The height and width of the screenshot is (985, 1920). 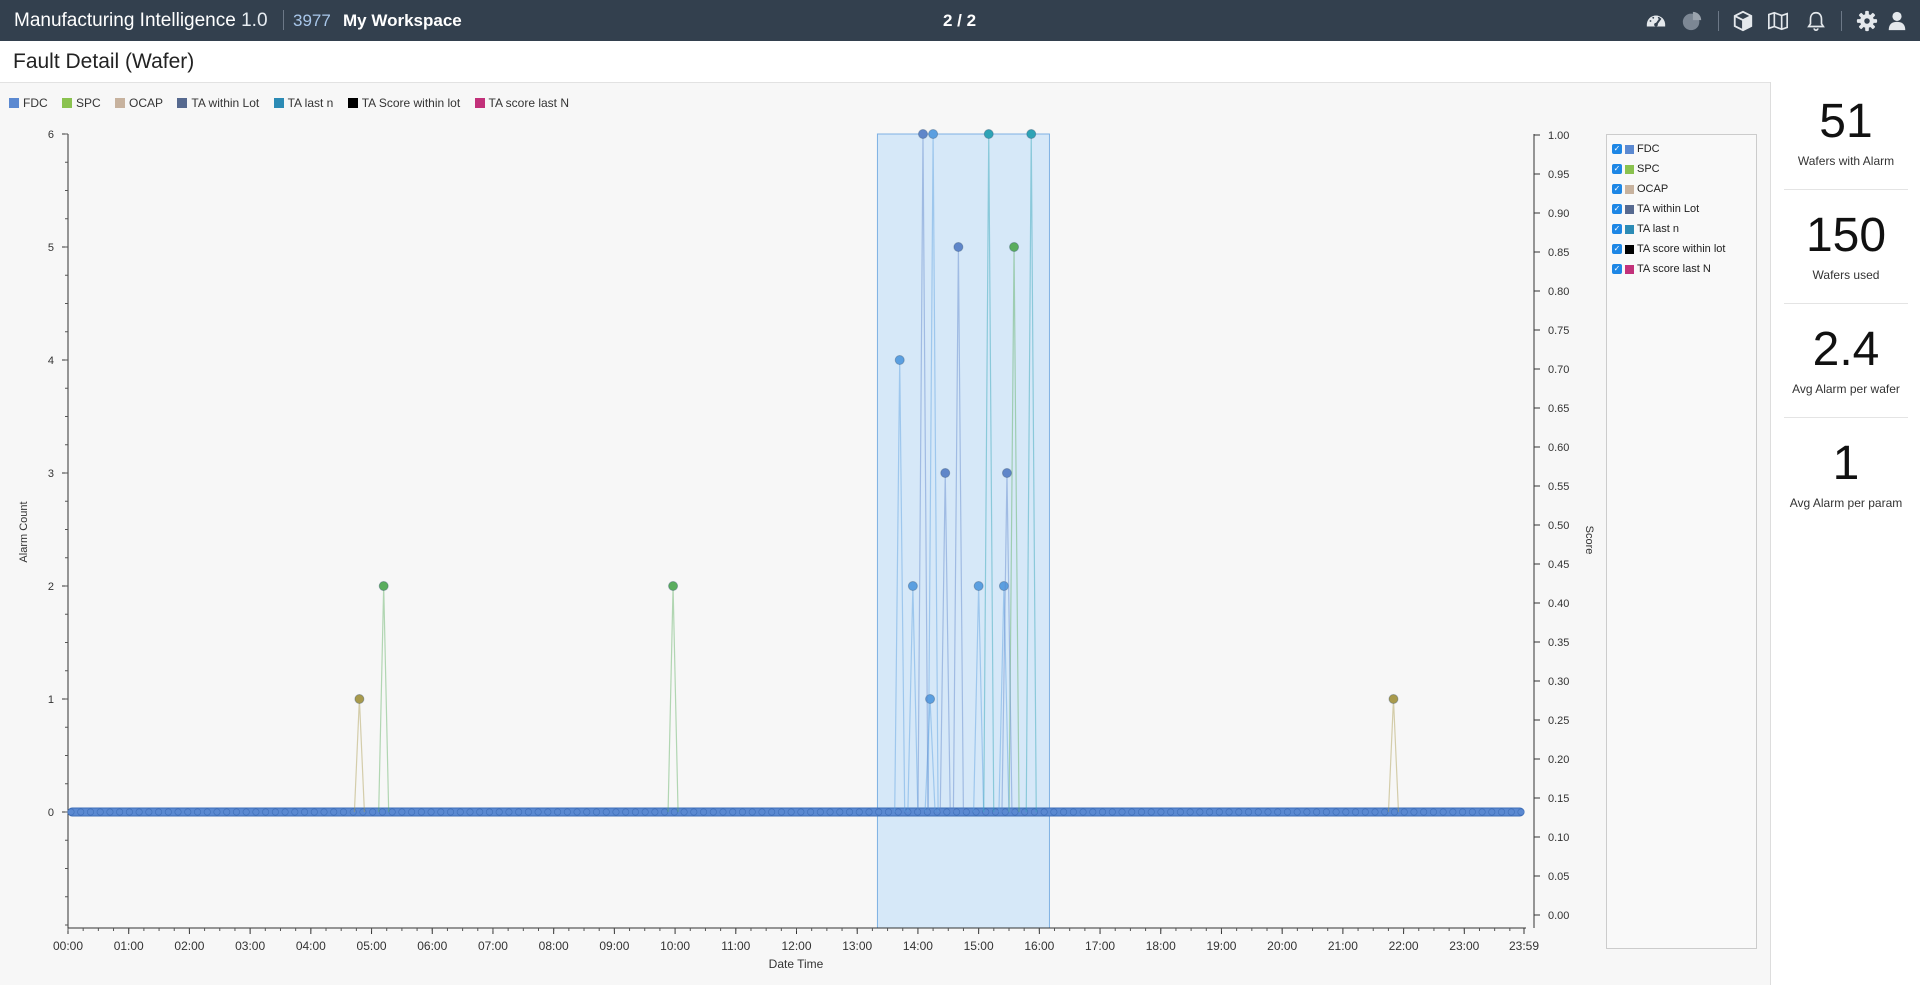 I want to click on y2-tick-label: 0.85, so click(x=1558, y=253).